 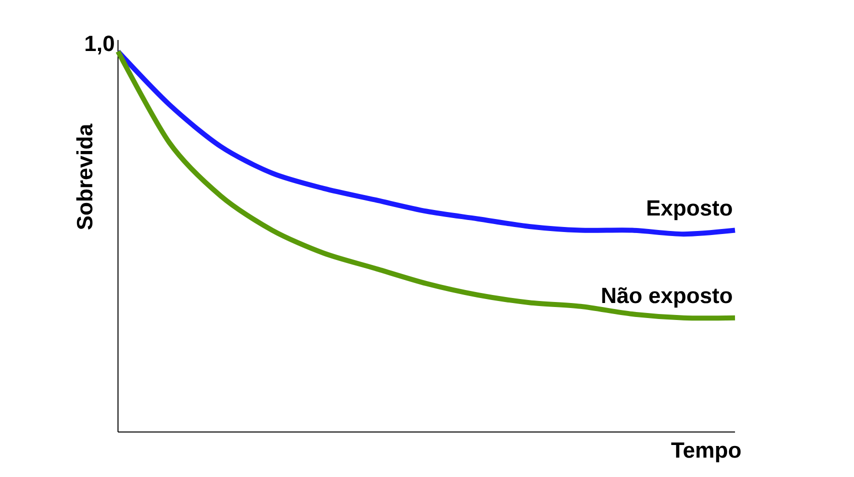 What do you see at coordinates (667, 297) in the screenshot?
I see `series-label: Não exposto` at bounding box center [667, 297].